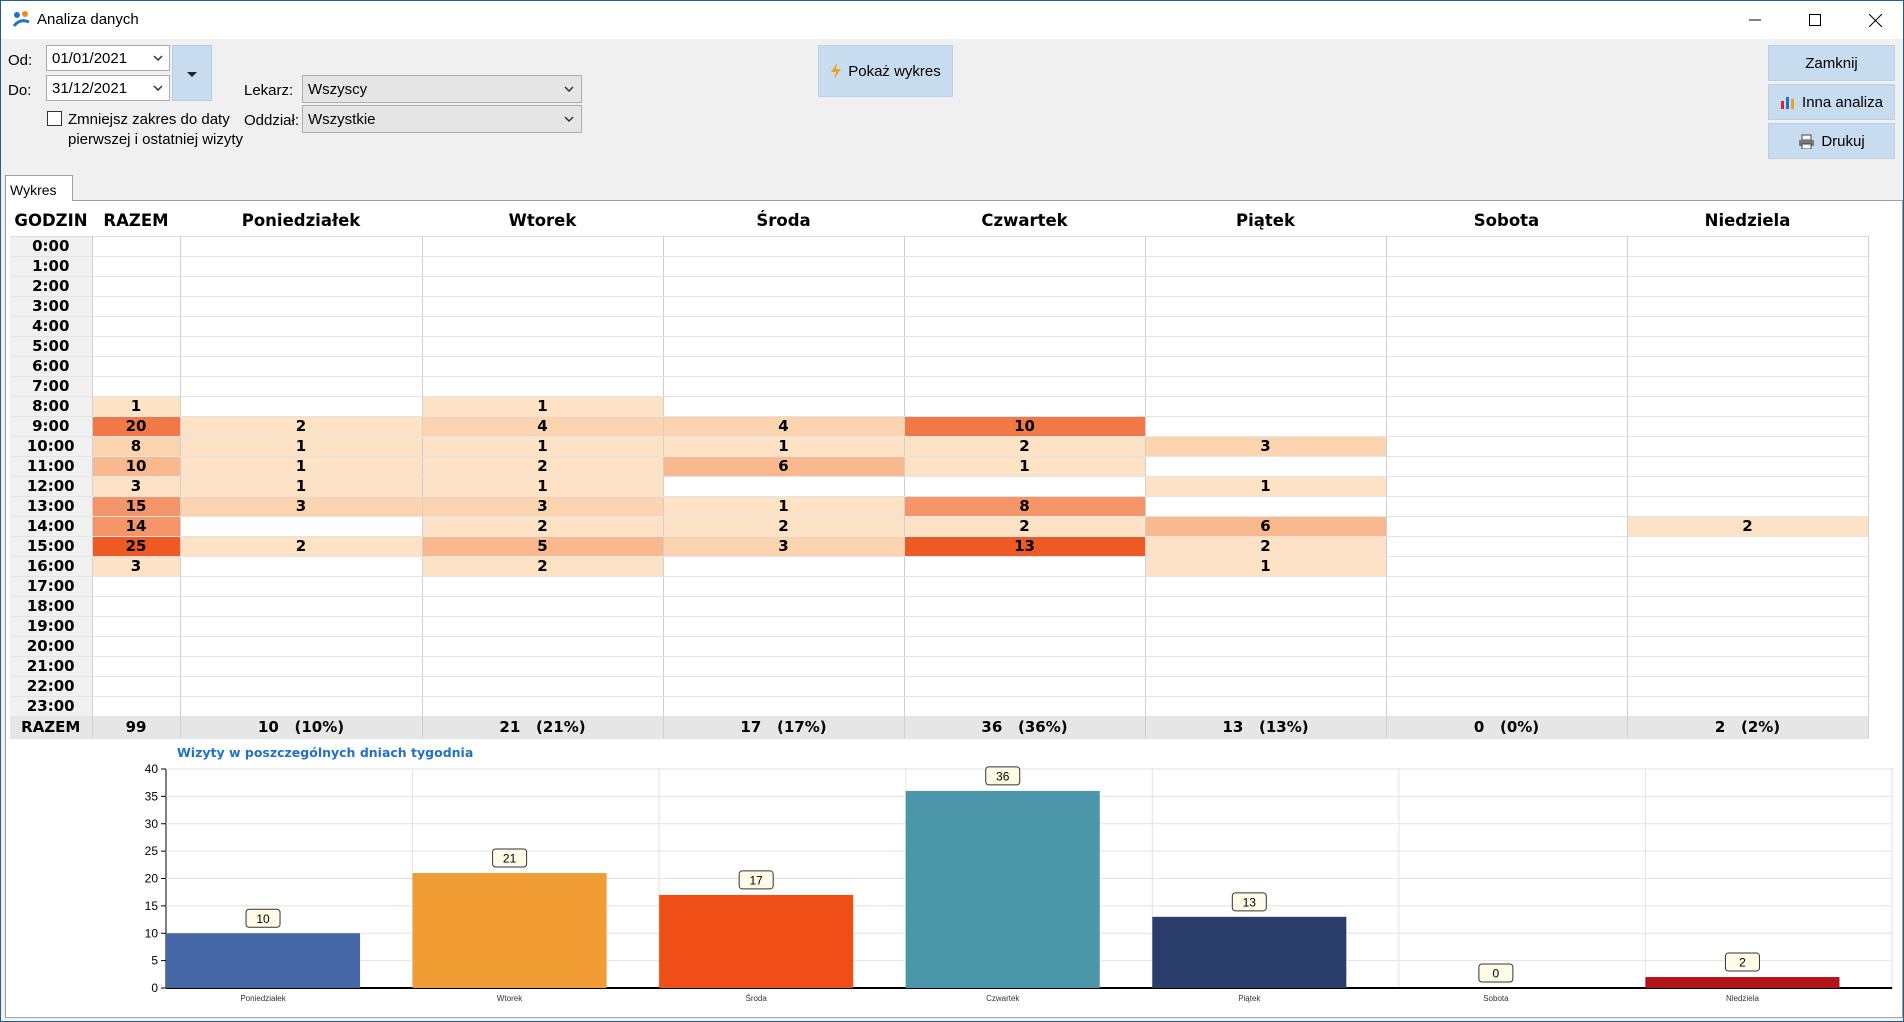  I want to click on grid-row: 5:00, so click(939, 346).